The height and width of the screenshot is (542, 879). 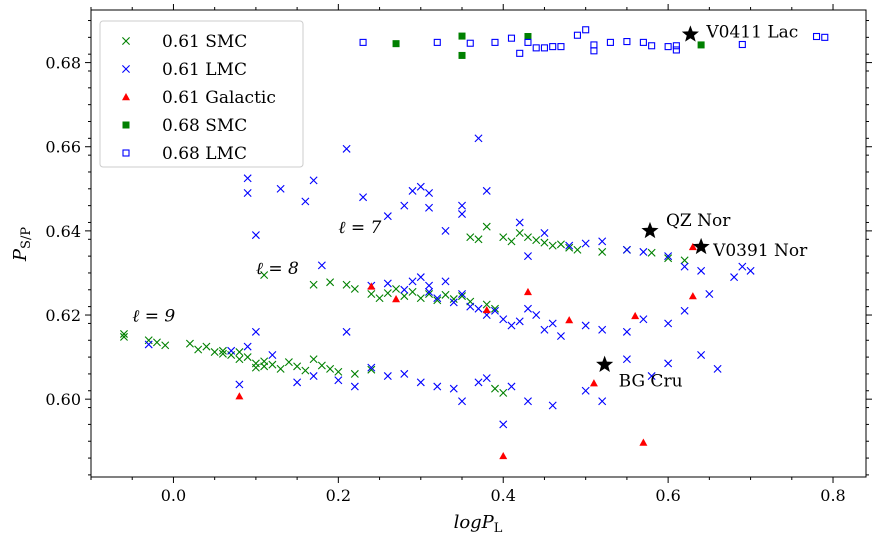 What do you see at coordinates (219, 98) in the screenshot?
I see `legend-label-0-61-galactic: 0.61 Galactic` at bounding box center [219, 98].